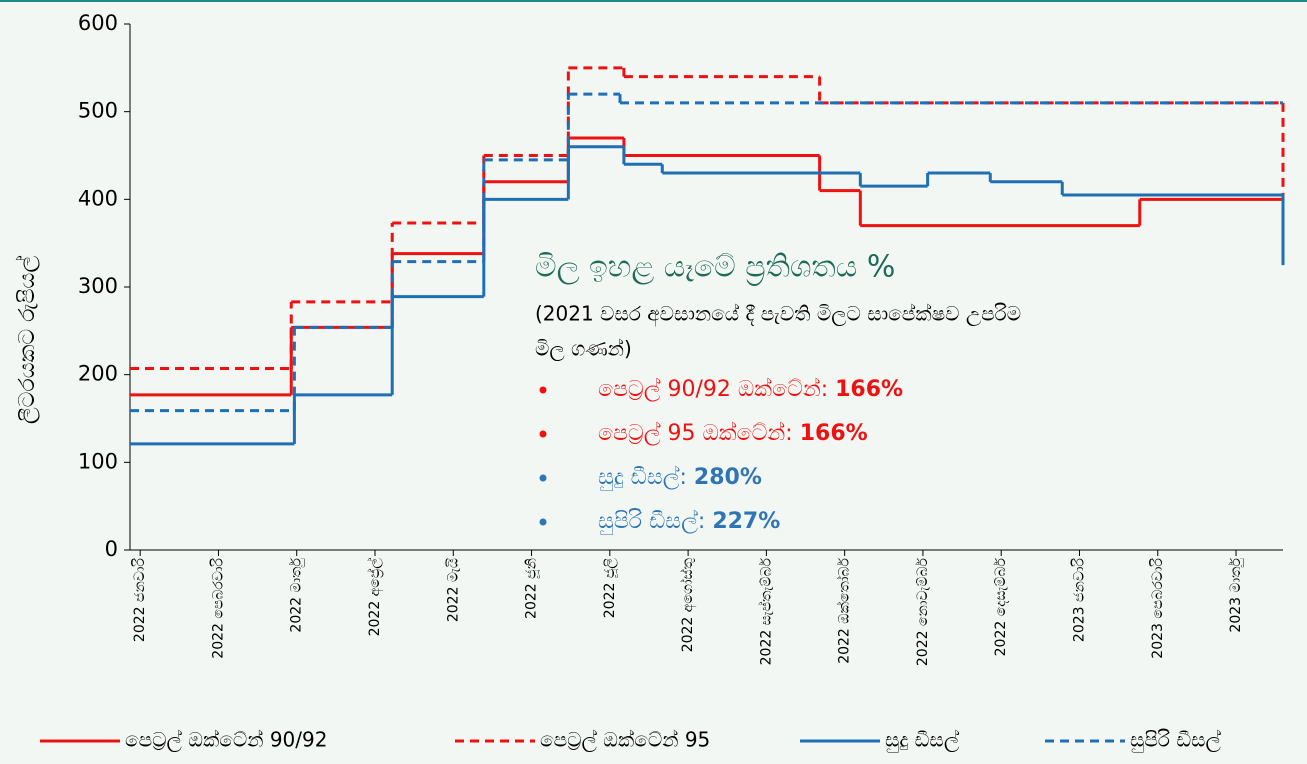  I want to click on x-tick-label: 2022 ජූලි, so click(610, 588).